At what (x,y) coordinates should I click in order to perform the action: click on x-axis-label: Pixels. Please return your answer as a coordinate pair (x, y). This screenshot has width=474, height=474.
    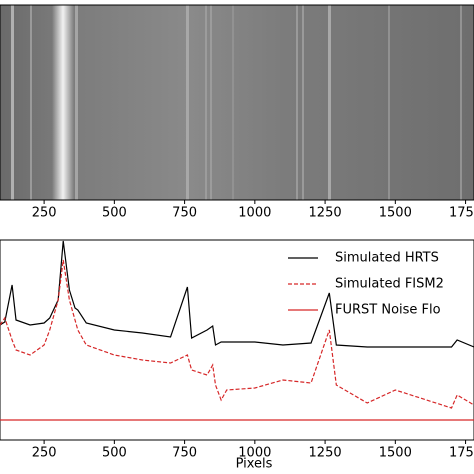
    Looking at the image, I should click on (254, 464).